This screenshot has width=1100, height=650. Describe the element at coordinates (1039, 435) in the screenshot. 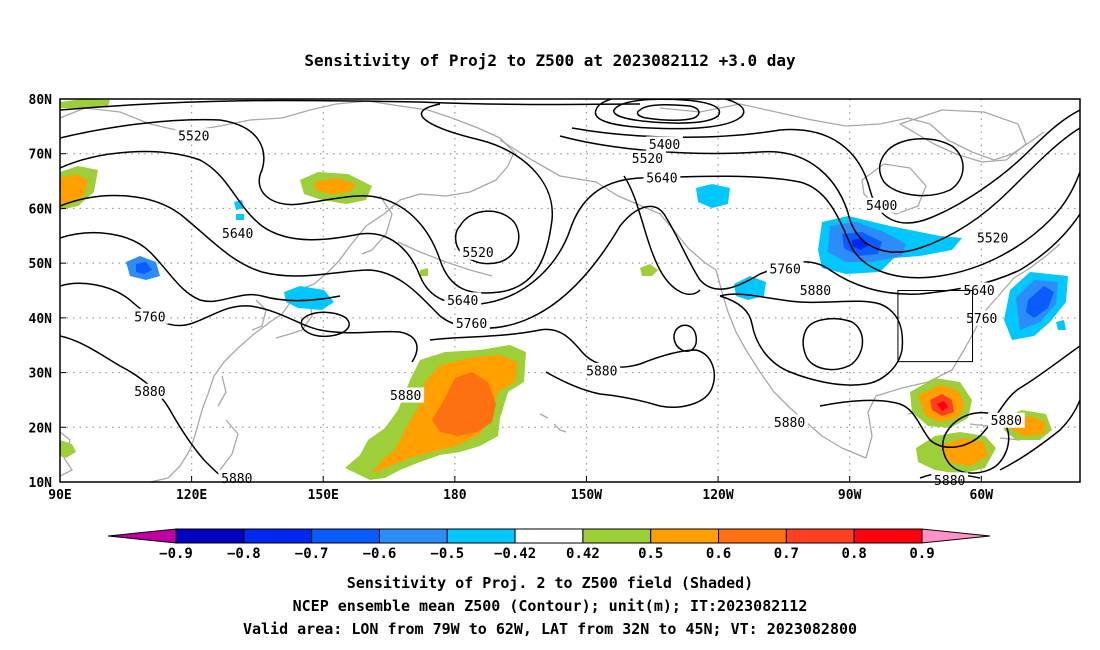

I see `contour-5880-atlantic-south` at that location.